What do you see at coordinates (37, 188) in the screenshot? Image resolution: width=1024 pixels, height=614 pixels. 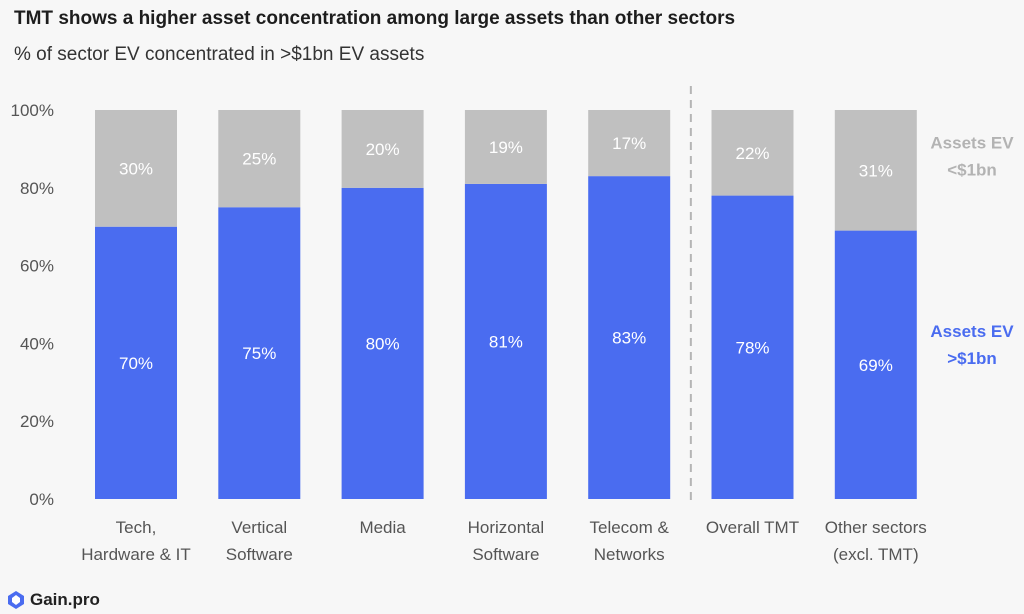 I see `y-tick-label: 80%` at bounding box center [37, 188].